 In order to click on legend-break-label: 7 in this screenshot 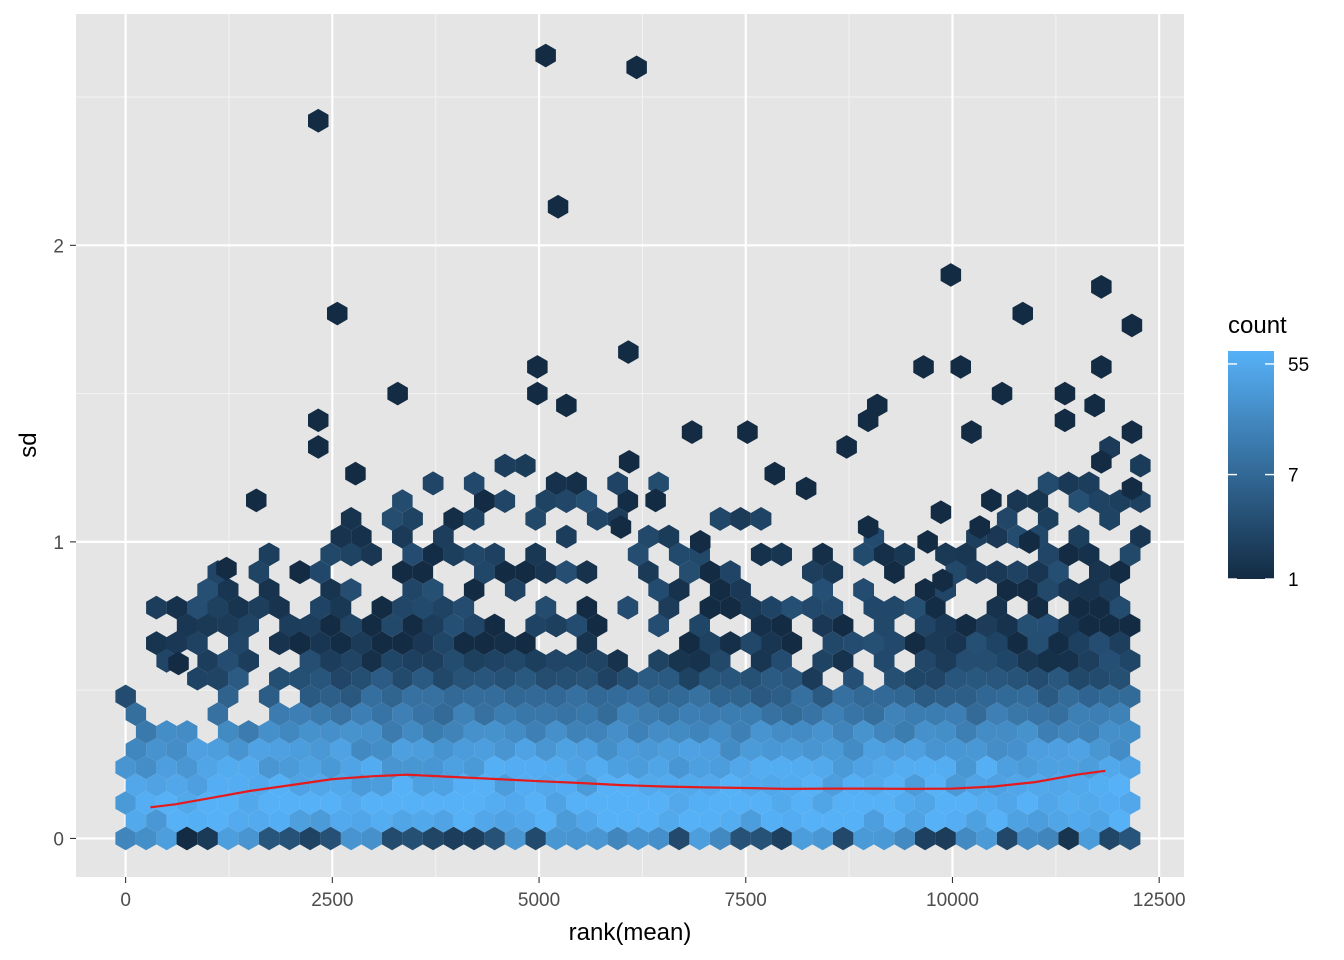, I will do `click(1293, 476)`.